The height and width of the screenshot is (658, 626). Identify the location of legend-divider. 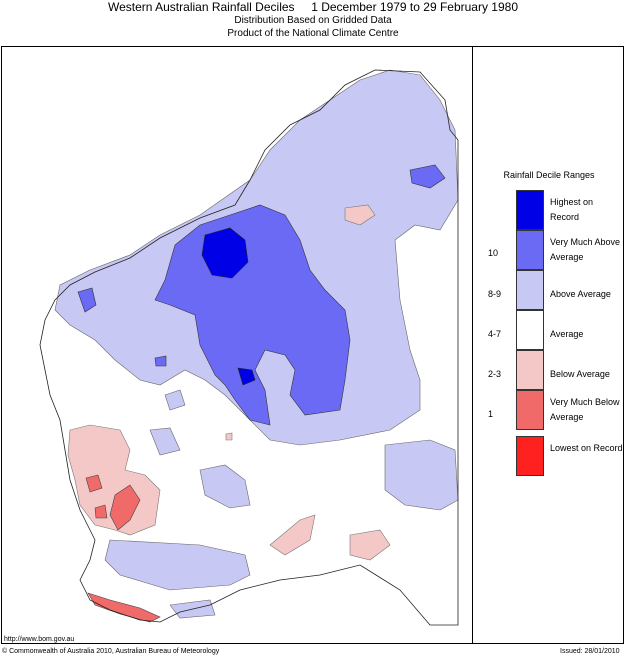
(472, 345).